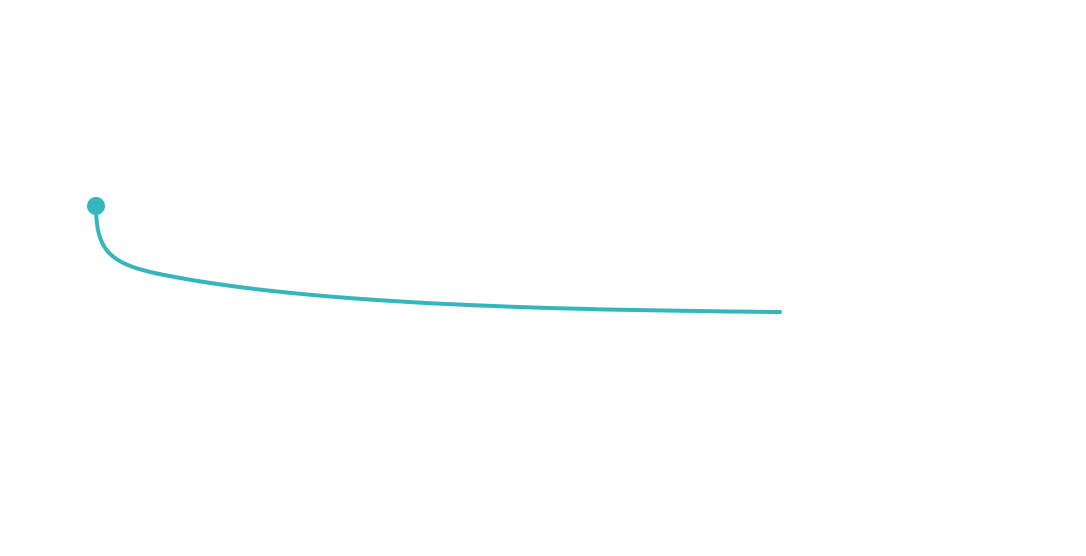 The width and height of the screenshot is (1086, 556). I want to click on connector-line, so click(438, 259).